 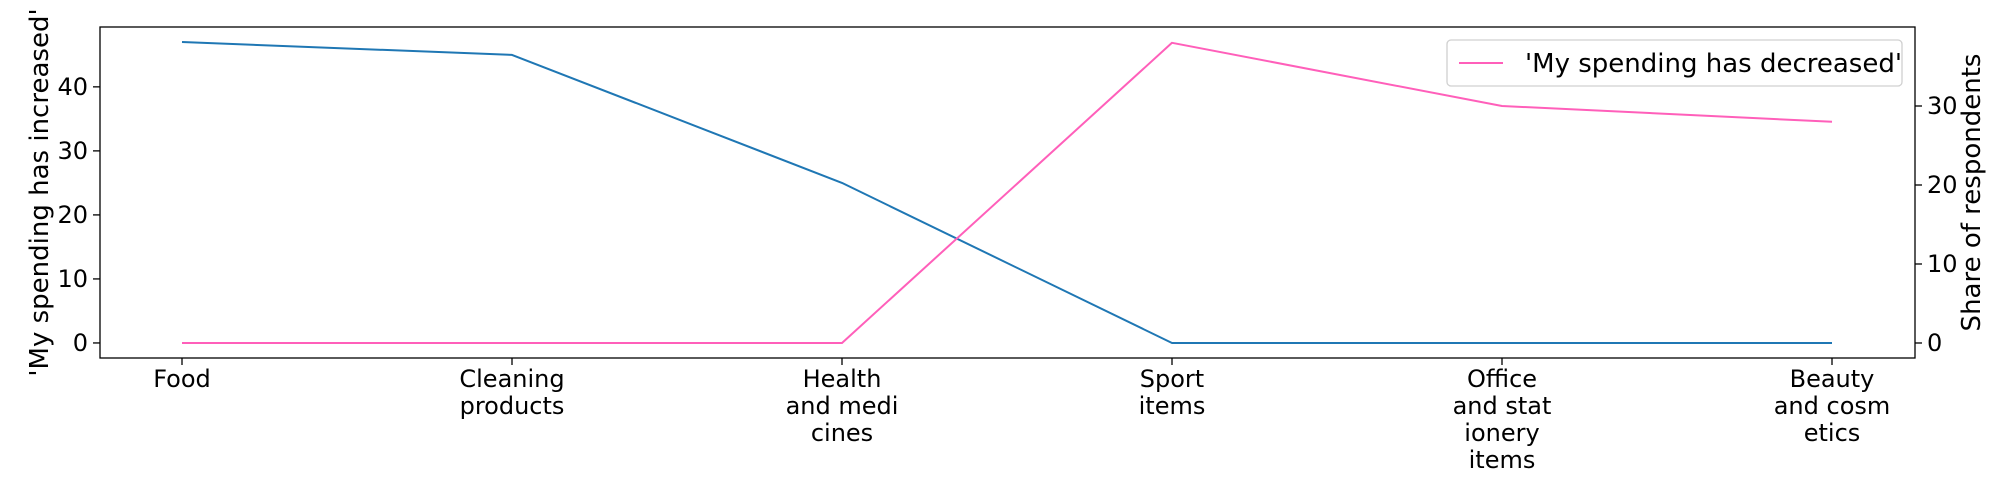 I want to click on x-tick-label: Cleaning products, so click(x=511, y=392).